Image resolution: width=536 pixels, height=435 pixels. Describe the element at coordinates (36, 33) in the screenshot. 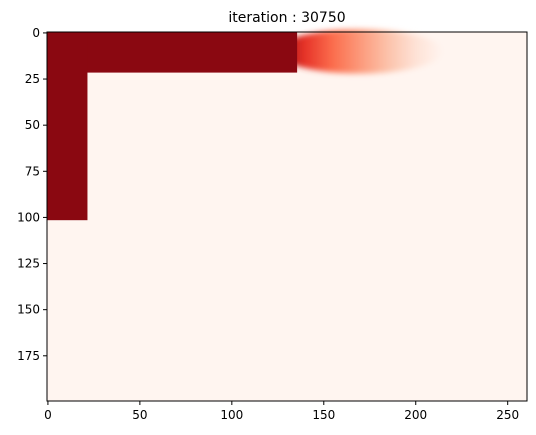

I see `y-tick-label: 0` at that location.